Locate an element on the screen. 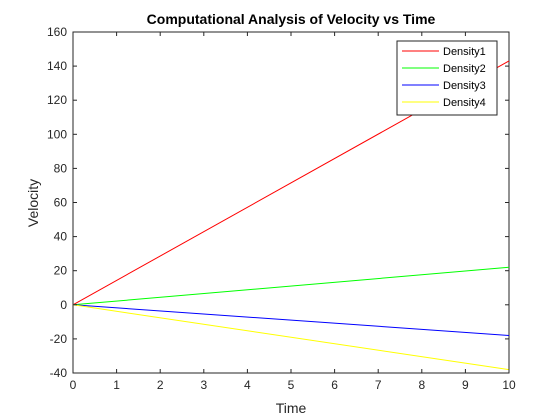  x-tick-label: 7 is located at coordinates (378, 385).